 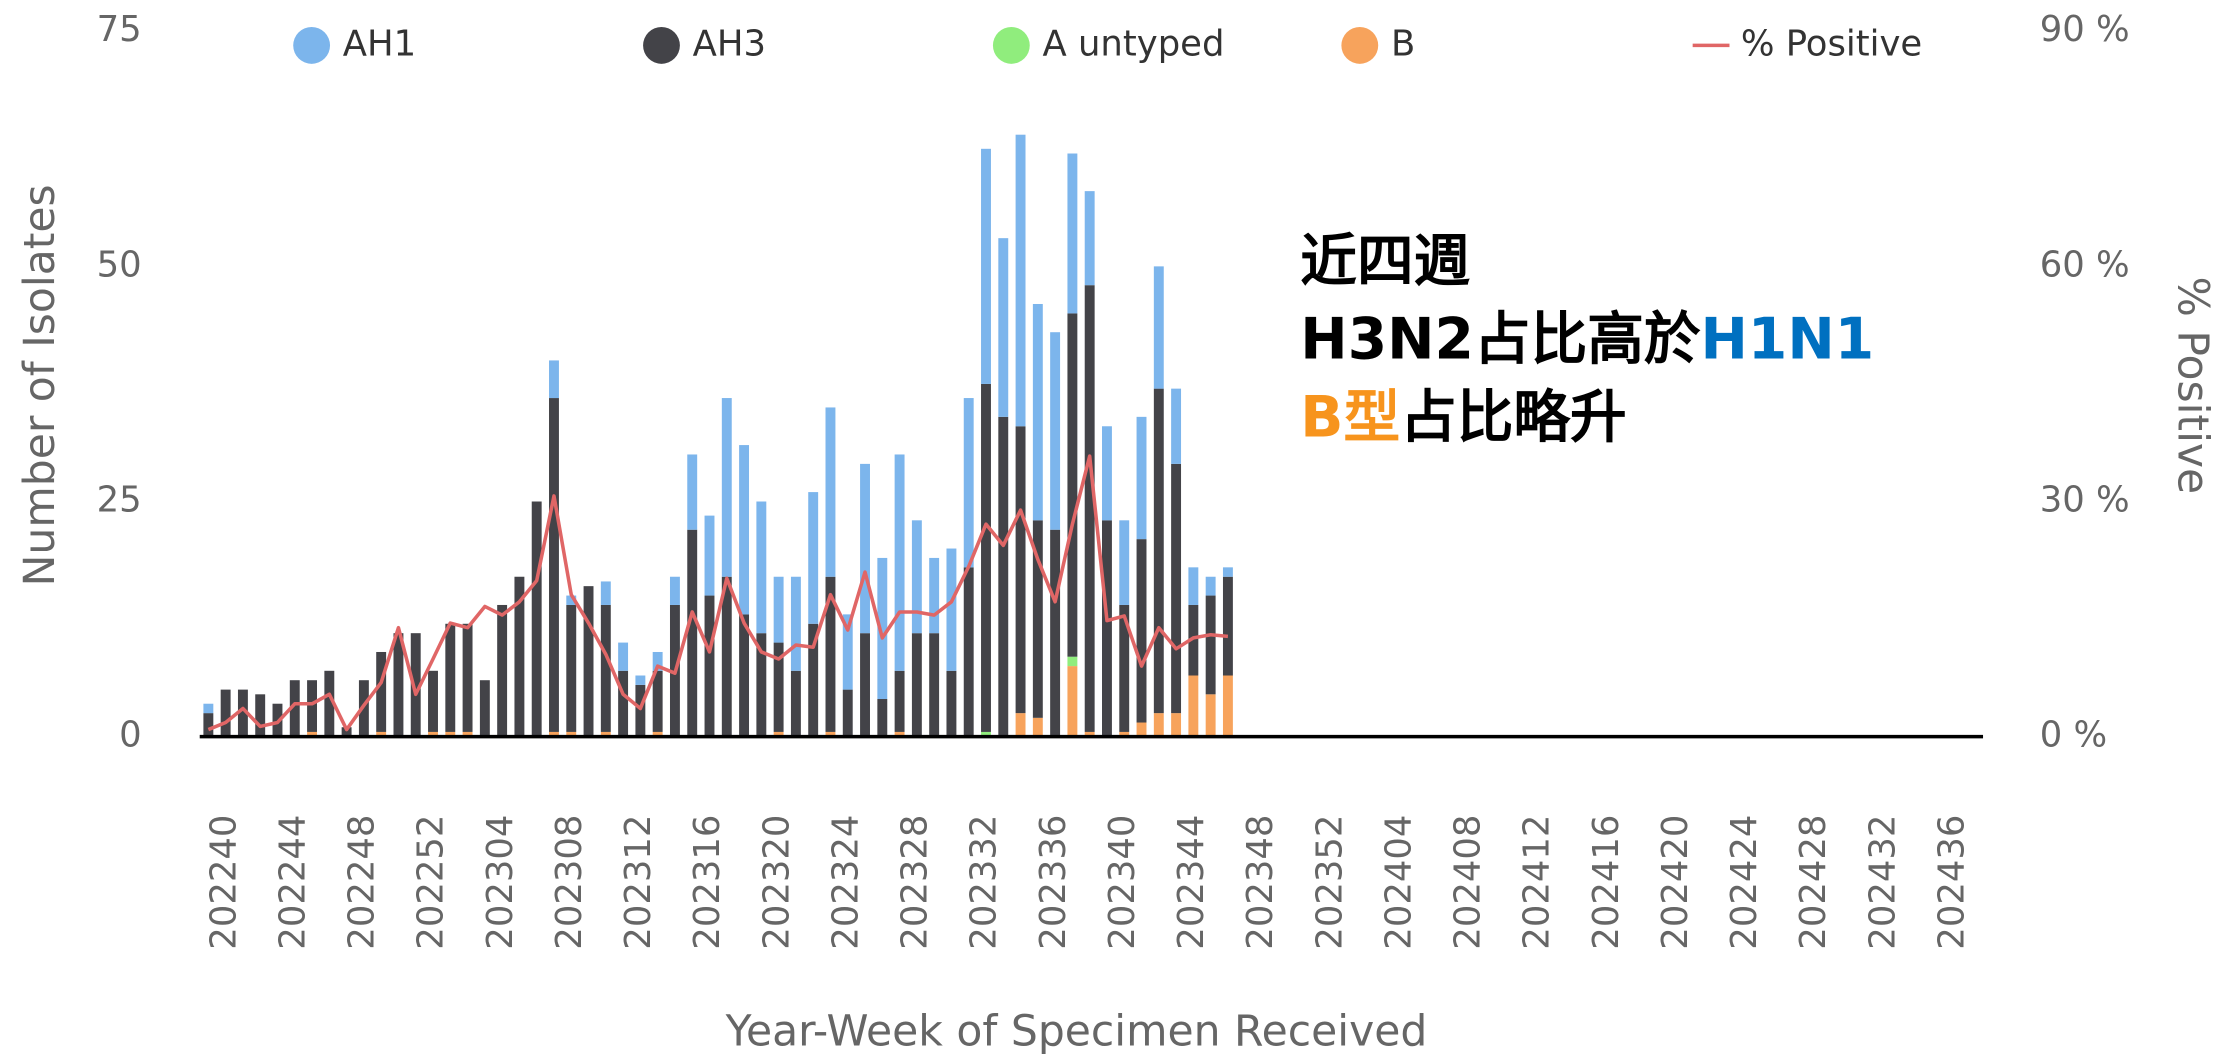 What do you see at coordinates (119, 264) in the screenshot?
I see `y-tick-label: 50` at bounding box center [119, 264].